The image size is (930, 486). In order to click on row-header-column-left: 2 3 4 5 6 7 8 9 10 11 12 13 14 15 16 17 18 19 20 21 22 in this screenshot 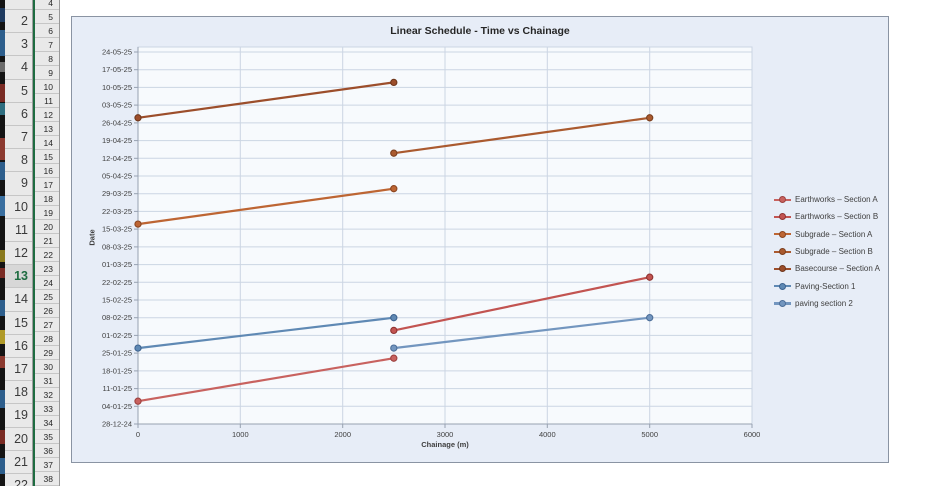, I will do `click(19, 243)`.